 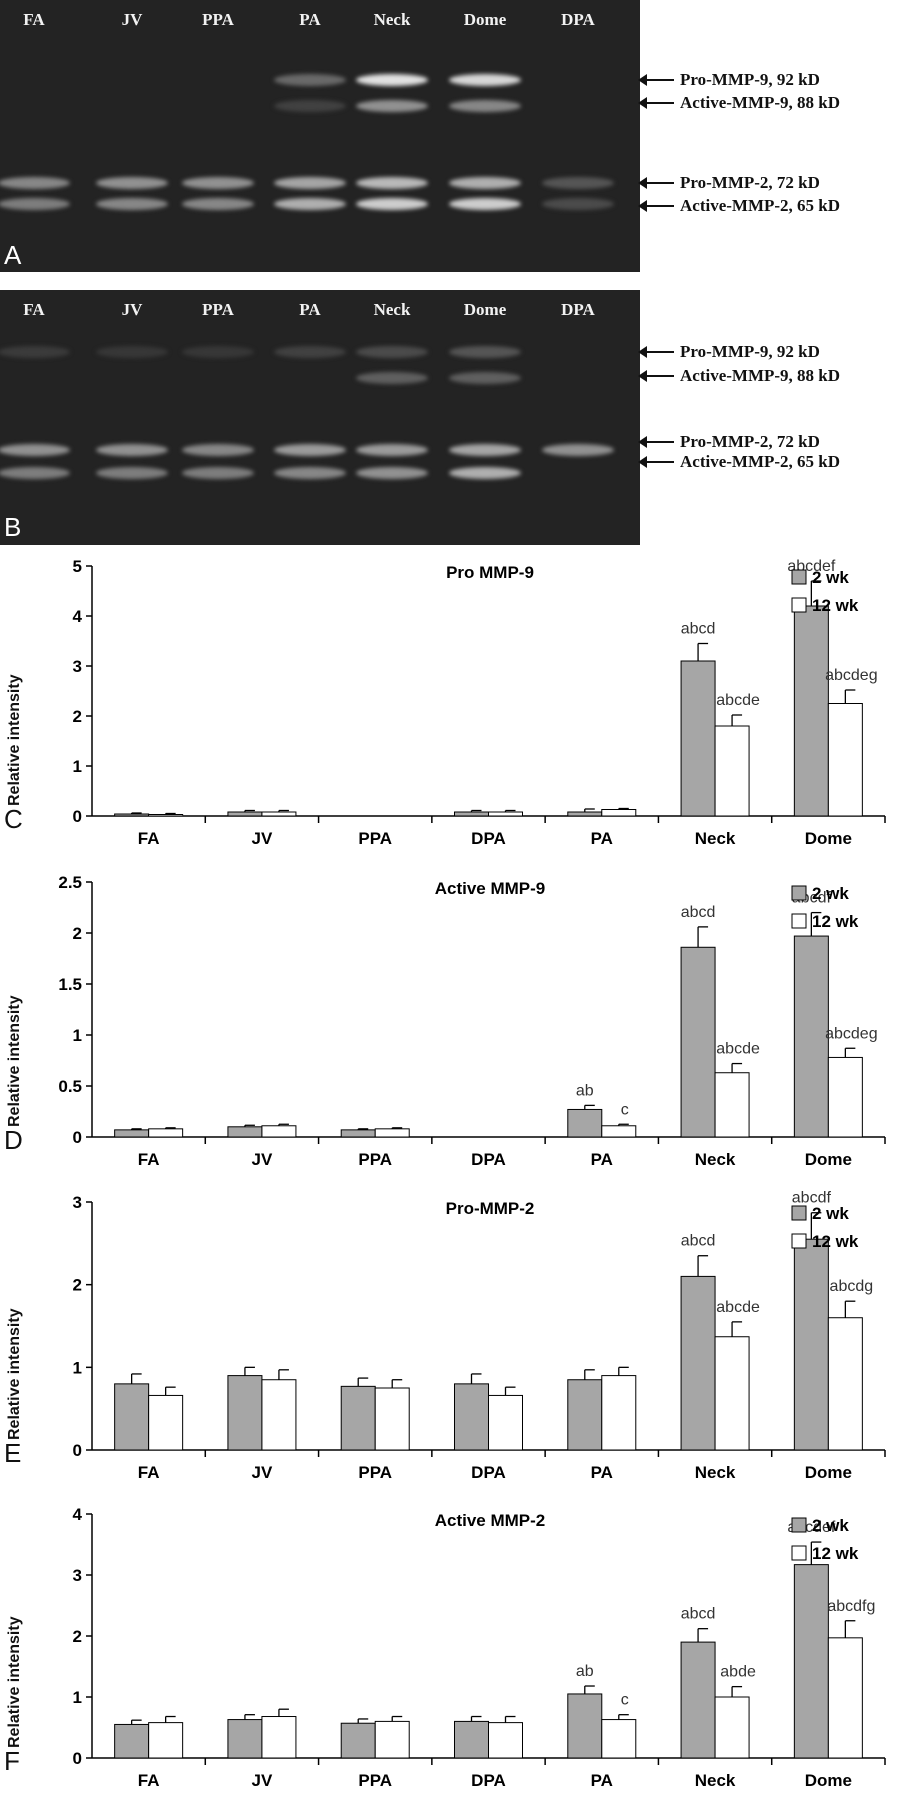 I want to click on significance-label: abcdf, so click(x=812, y=1198).